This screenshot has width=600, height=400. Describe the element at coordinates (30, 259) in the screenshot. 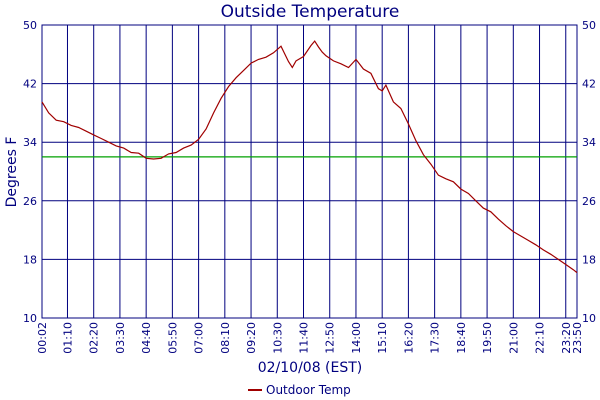

I see `y-tick-label-left: 18` at that location.